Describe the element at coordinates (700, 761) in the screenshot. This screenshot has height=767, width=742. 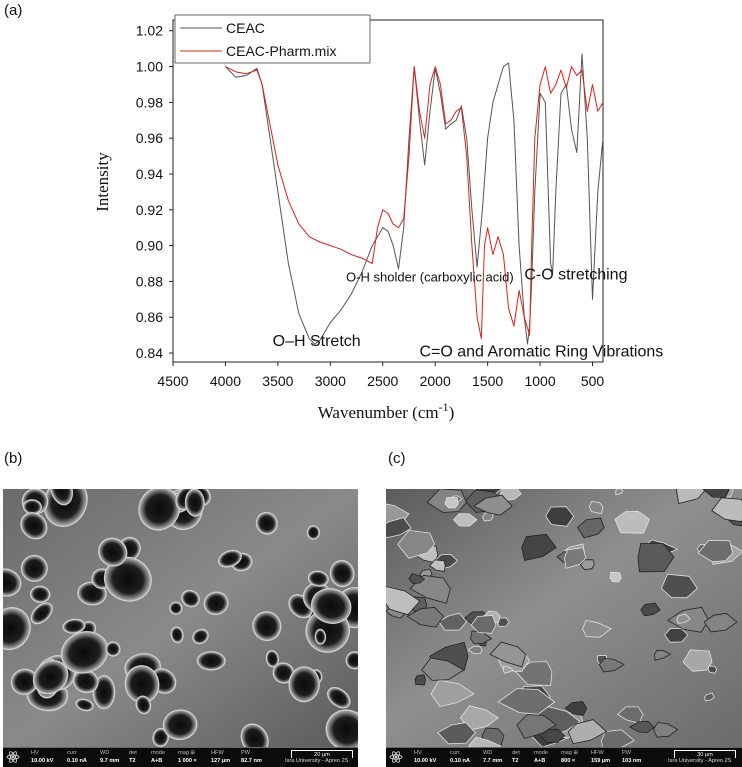
I see `sem-c-institution: Isra University - Apreo 2S` at that location.